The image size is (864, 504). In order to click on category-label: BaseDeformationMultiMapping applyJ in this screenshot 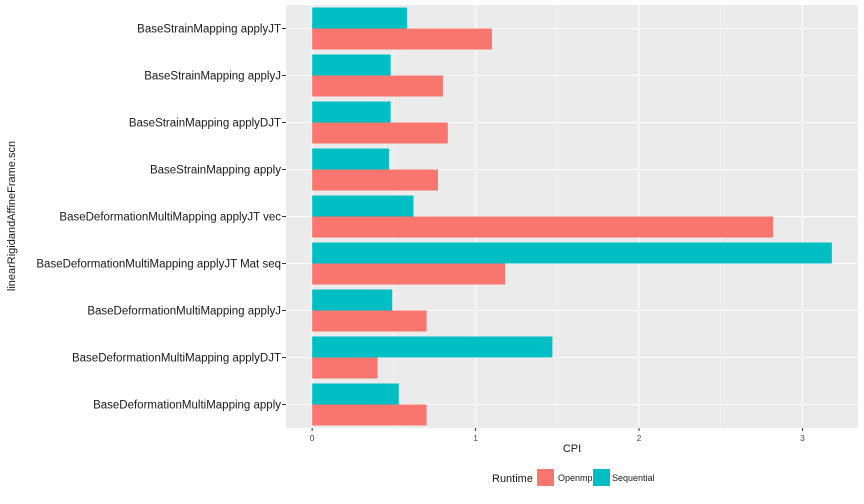, I will do `click(184, 312)`.